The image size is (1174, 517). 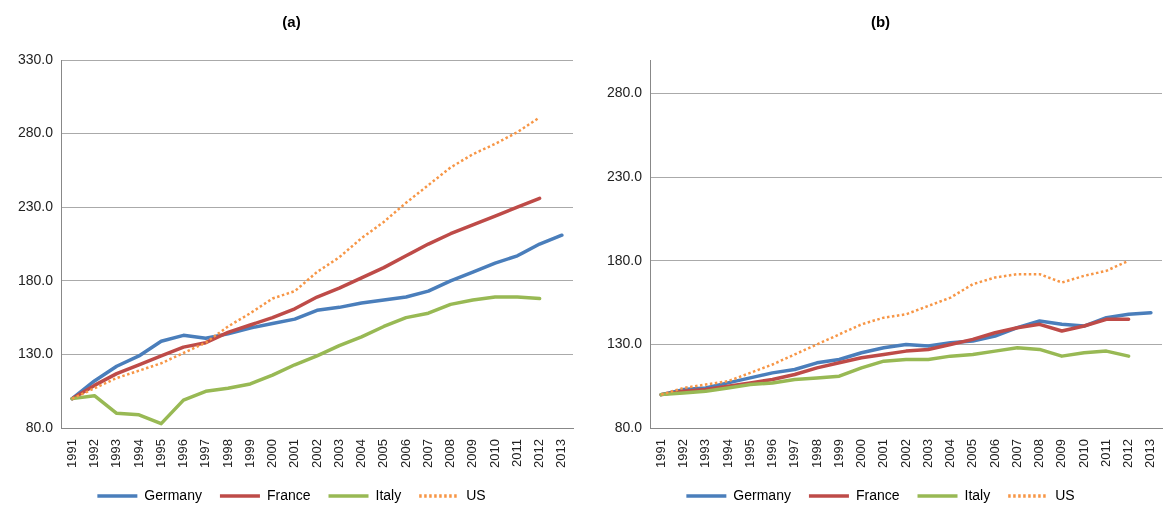 I want to click on chart-title: (a), so click(x=291, y=22).